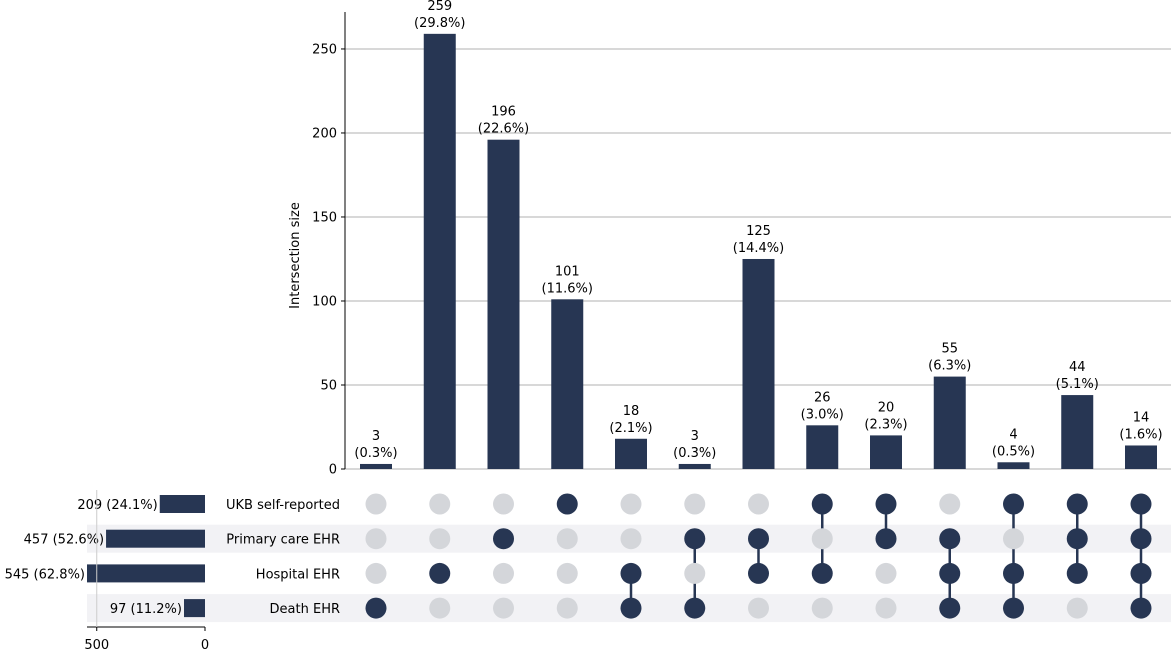 This screenshot has height=656, width=1171. I want to click on set-size-label: 209 (24.1%), so click(117, 505).